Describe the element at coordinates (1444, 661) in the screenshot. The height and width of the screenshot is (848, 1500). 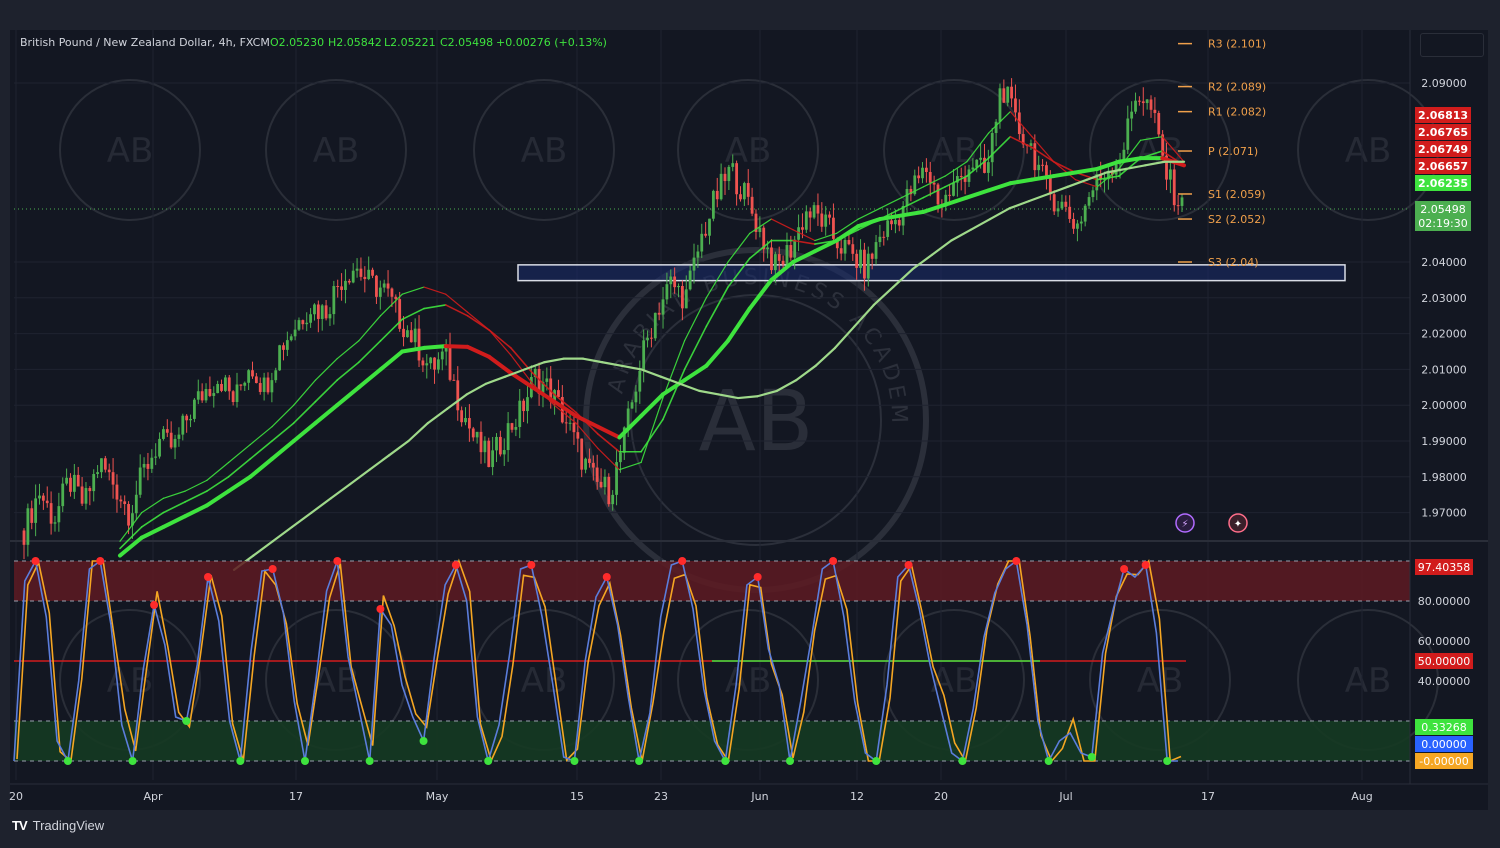
I see `oscillator-tag-label: 50.00000` at that location.